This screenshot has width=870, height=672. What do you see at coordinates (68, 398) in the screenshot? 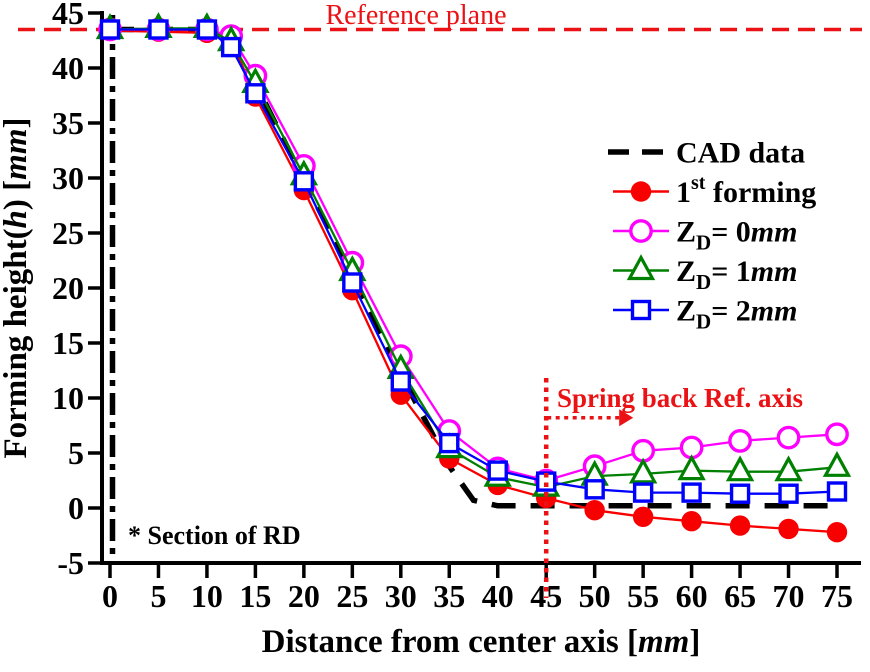
I see `y-tick-label: 10` at bounding box center [68, 398].